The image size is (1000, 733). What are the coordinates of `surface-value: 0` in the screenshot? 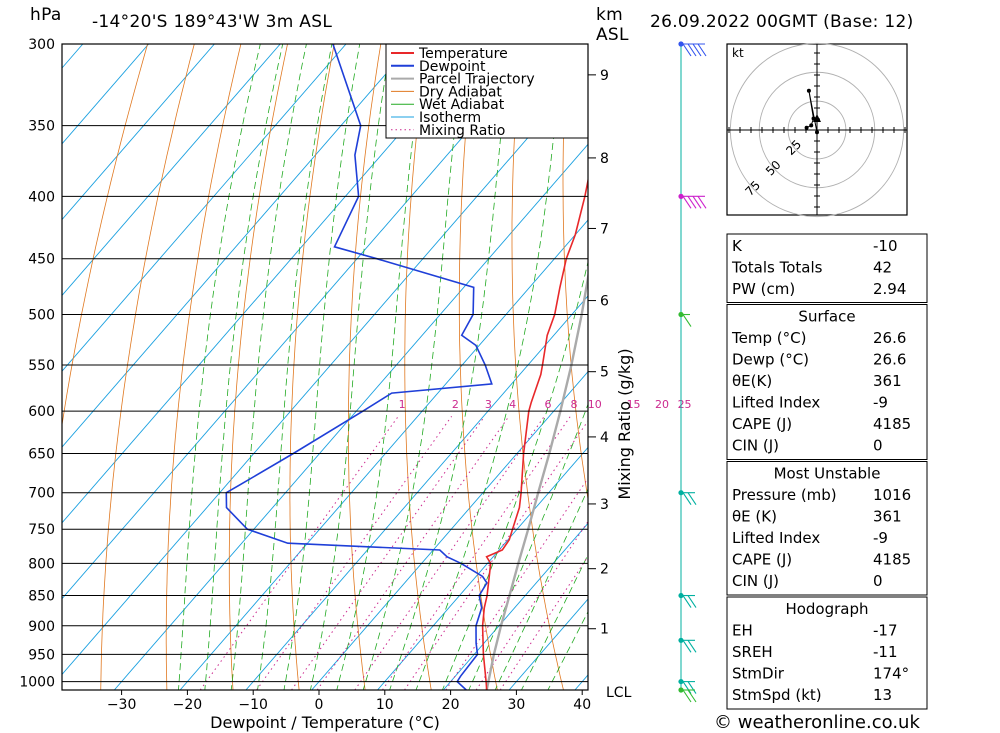 It's located at (878, 446).